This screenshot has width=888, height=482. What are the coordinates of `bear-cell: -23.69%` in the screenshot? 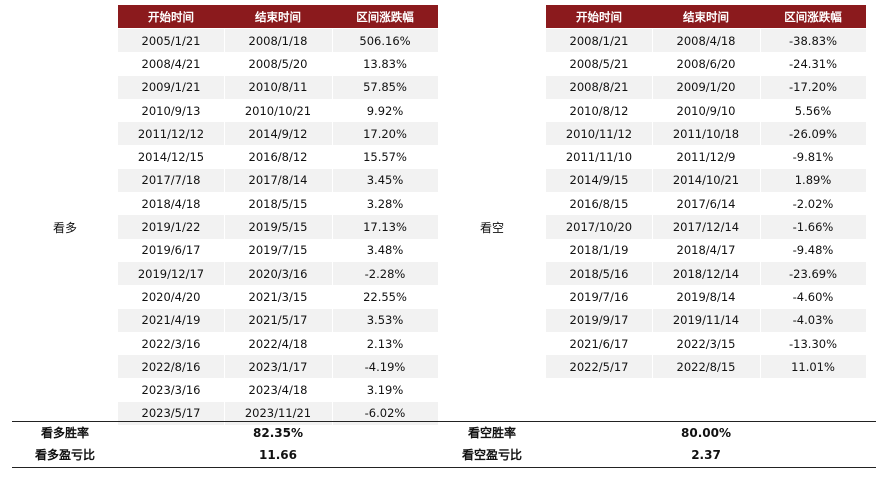 It's located at (813, 273).